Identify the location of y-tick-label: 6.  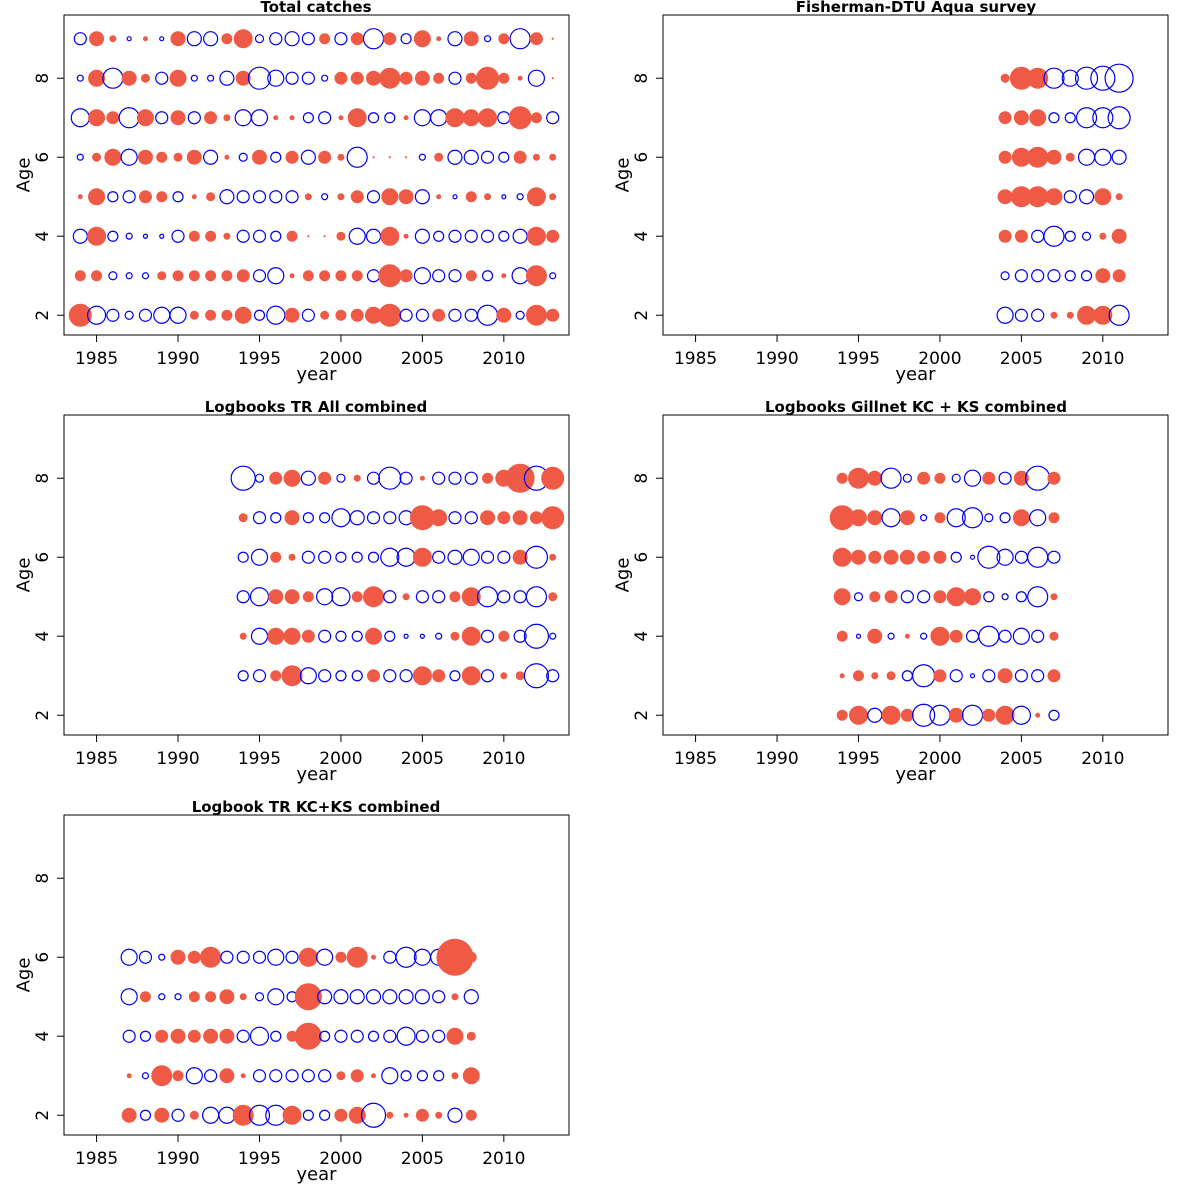
(642, 557).